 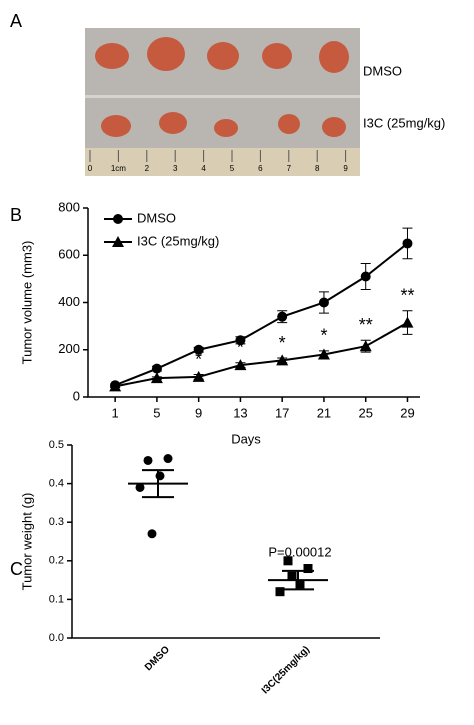 I want to click on ruler-label: 4, so click(x=203, y=168).